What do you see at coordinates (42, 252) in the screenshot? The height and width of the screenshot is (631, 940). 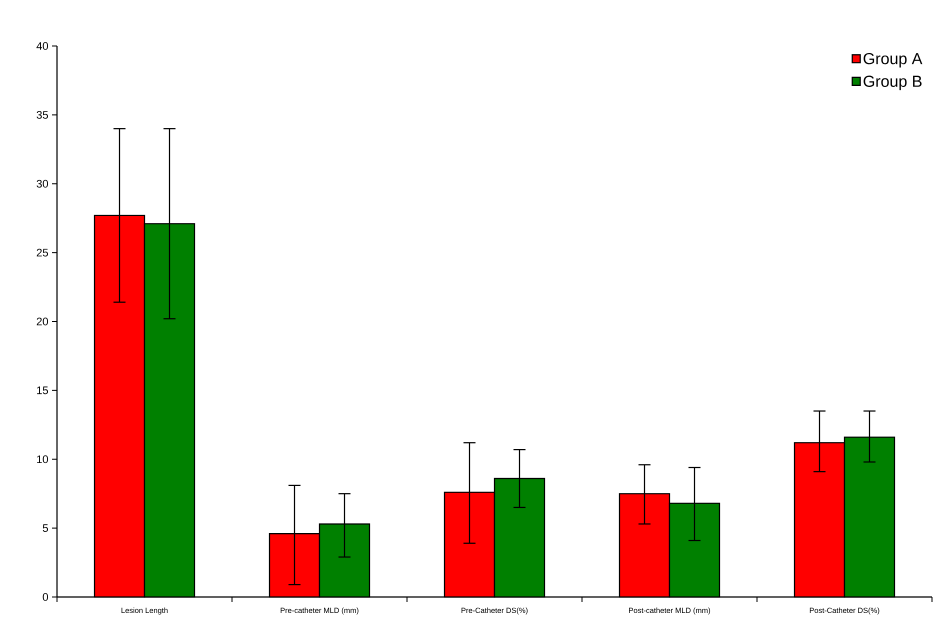 I see `y-tick-label: 25` at bounding box center [42, 252].